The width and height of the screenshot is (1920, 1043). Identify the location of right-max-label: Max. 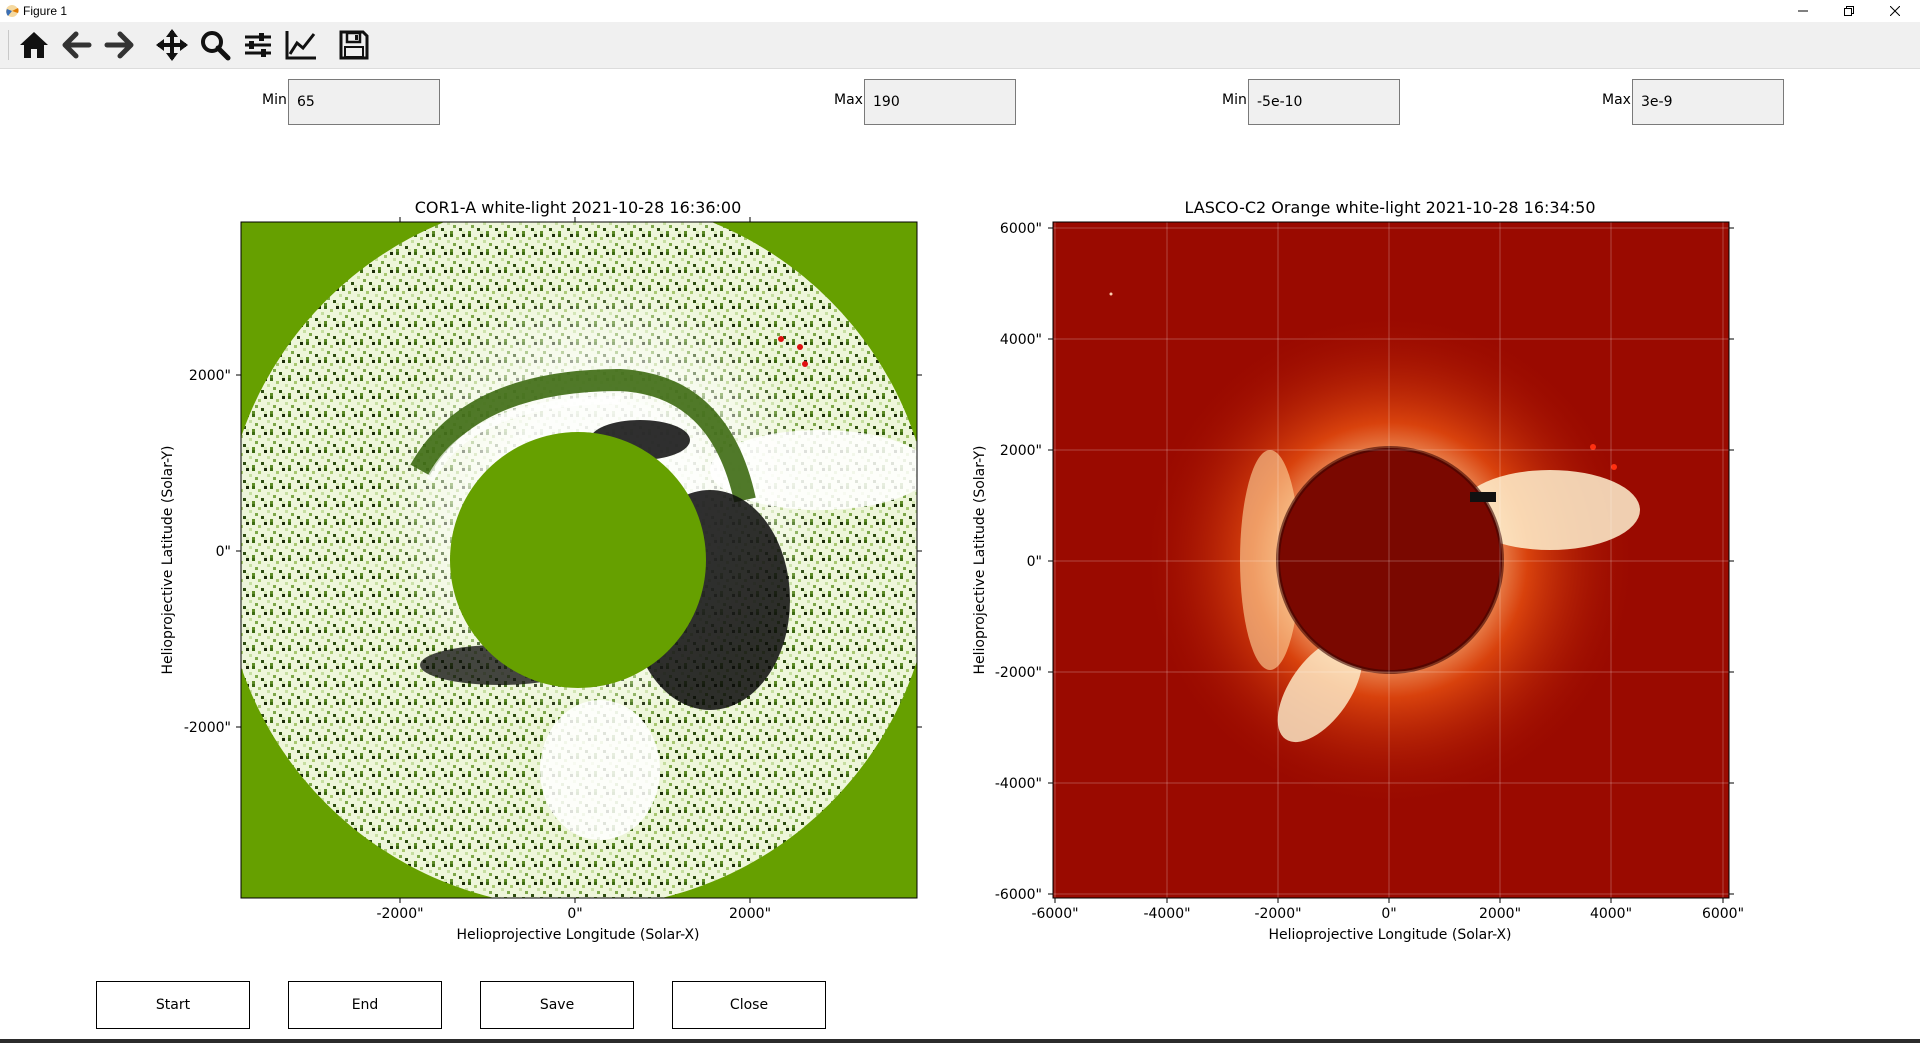
(1616, 100).